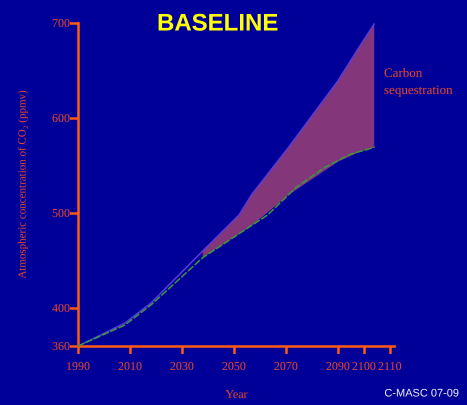 The width and height of the screenshot is (467, 405). I want to click on x-tick-label: 2010, so click(130, 366).